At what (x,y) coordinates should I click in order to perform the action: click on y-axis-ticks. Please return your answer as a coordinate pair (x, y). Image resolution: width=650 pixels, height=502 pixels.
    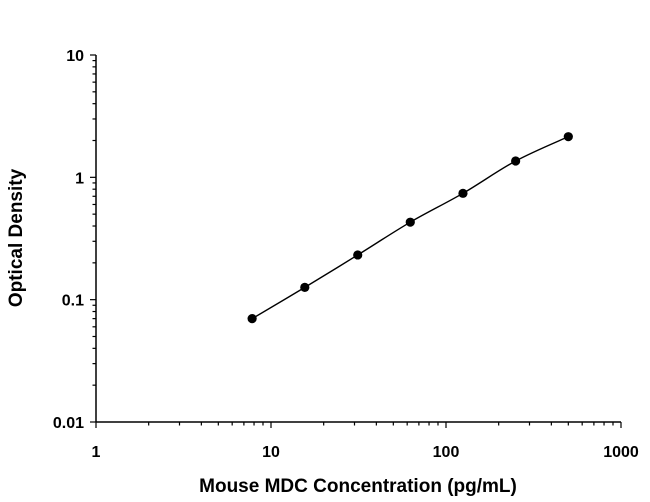
    Looking at the image, I should click on (93, 238).